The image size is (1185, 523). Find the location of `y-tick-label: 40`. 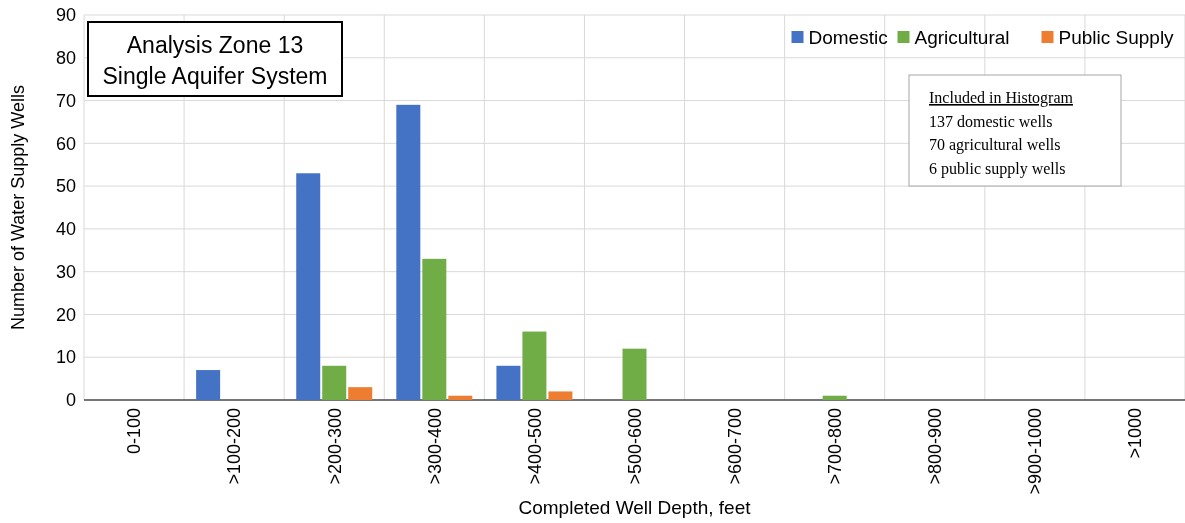

y-tick-label: 40 is located at coordinates (65, 229).